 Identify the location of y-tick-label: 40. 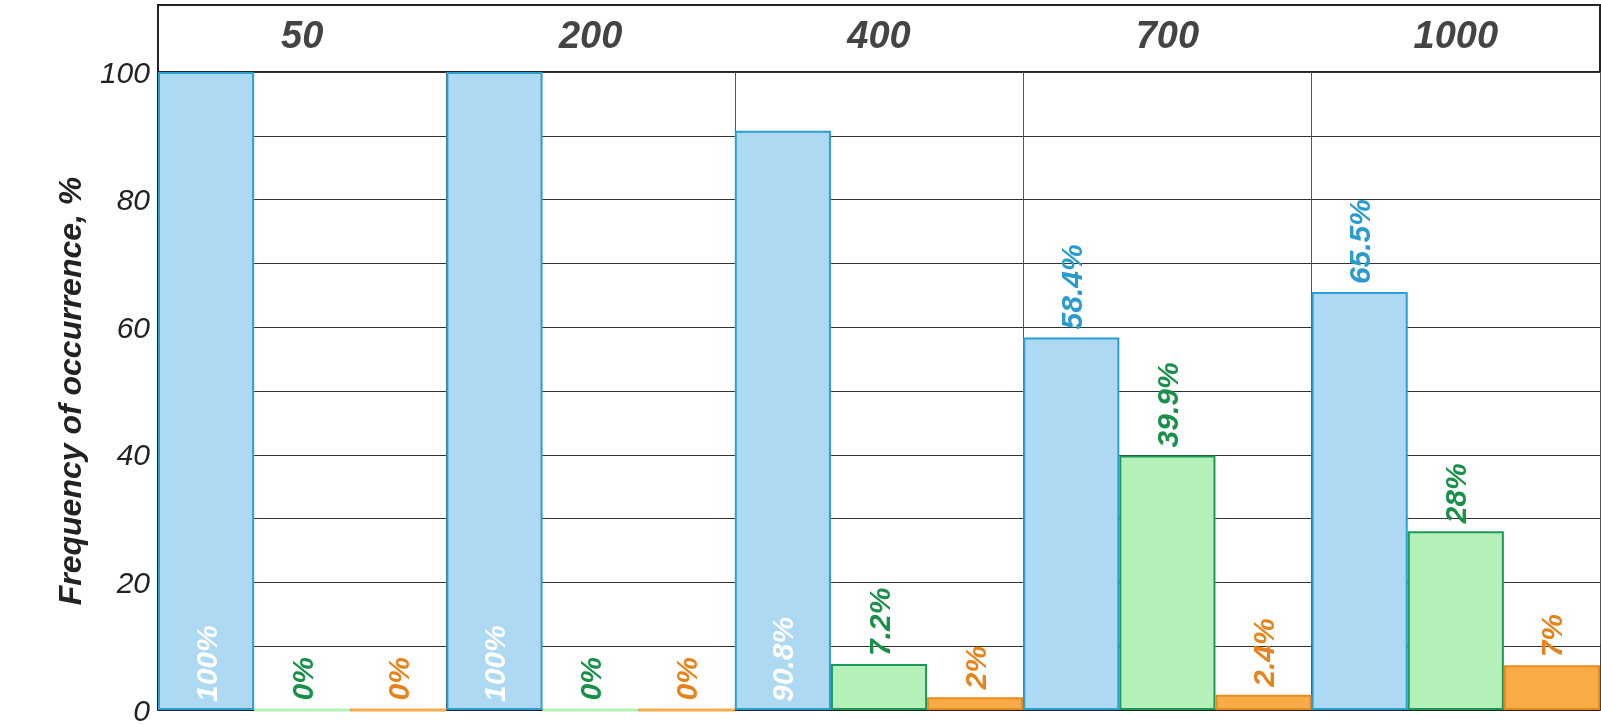
(133, 455).